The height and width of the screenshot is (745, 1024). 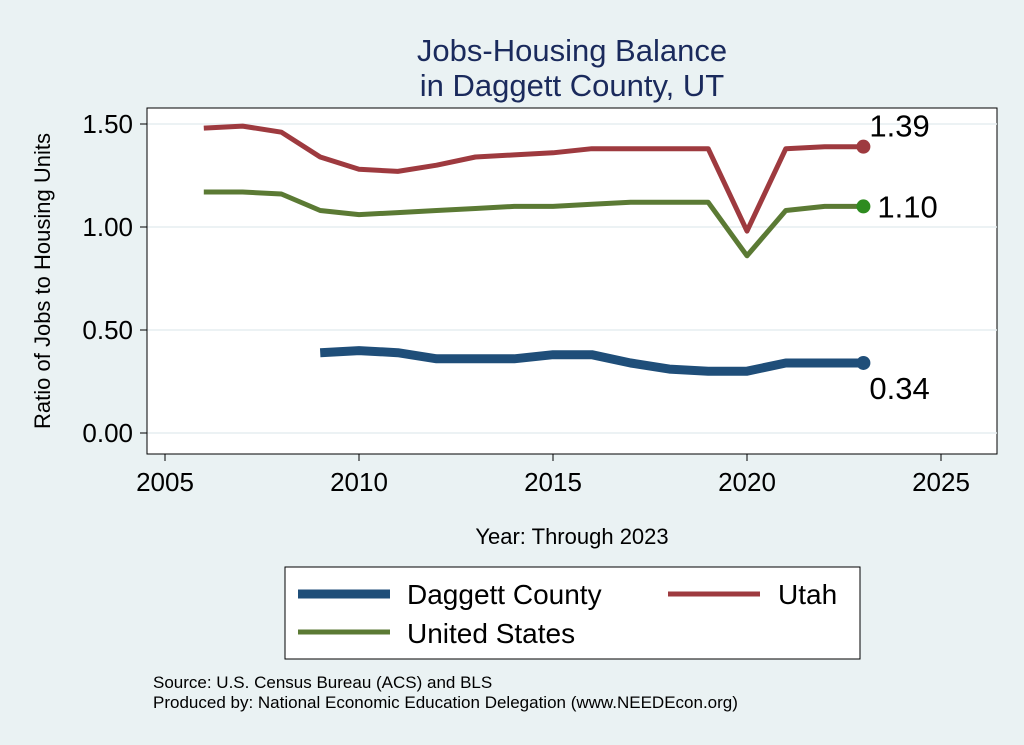 What do you see at coordinates (941, 482) in the screenshot?
I see `x-tick-label-2025: 2025` at bounding box center [941, 482].